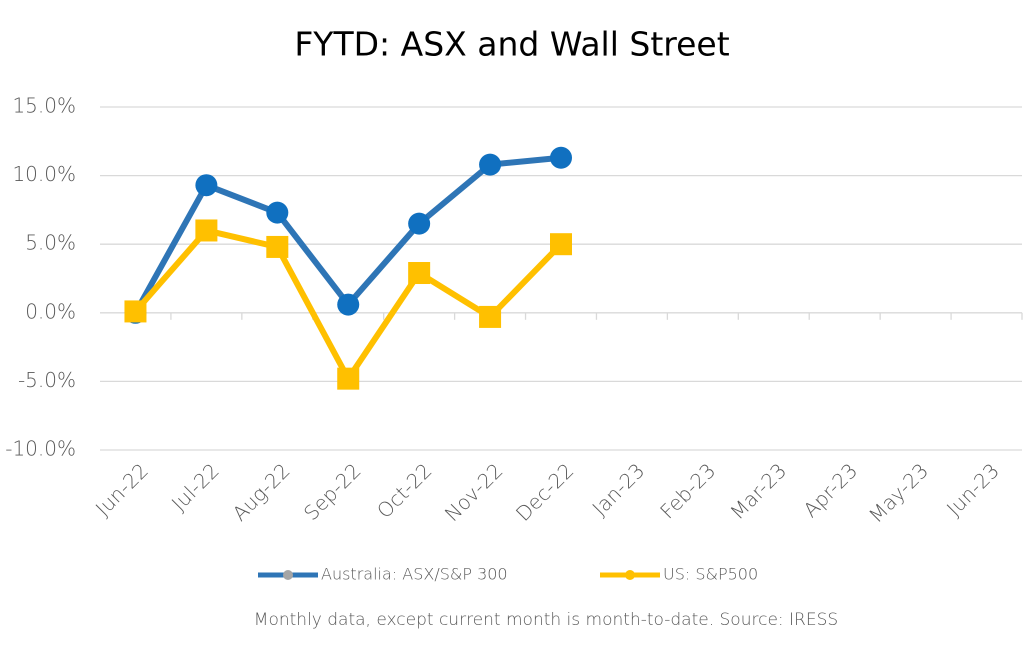 This screenshot has width=1024, height=652. I want to click on y-tick-label: 10.0%, so click(44, 174).